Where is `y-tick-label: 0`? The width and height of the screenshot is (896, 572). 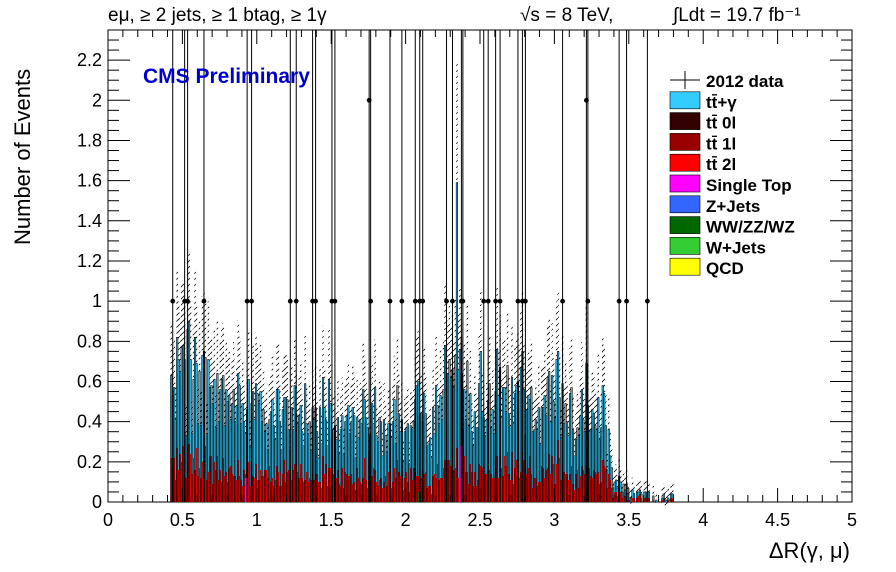
y-tick-label: 0 is located at coordinates (97, 502).